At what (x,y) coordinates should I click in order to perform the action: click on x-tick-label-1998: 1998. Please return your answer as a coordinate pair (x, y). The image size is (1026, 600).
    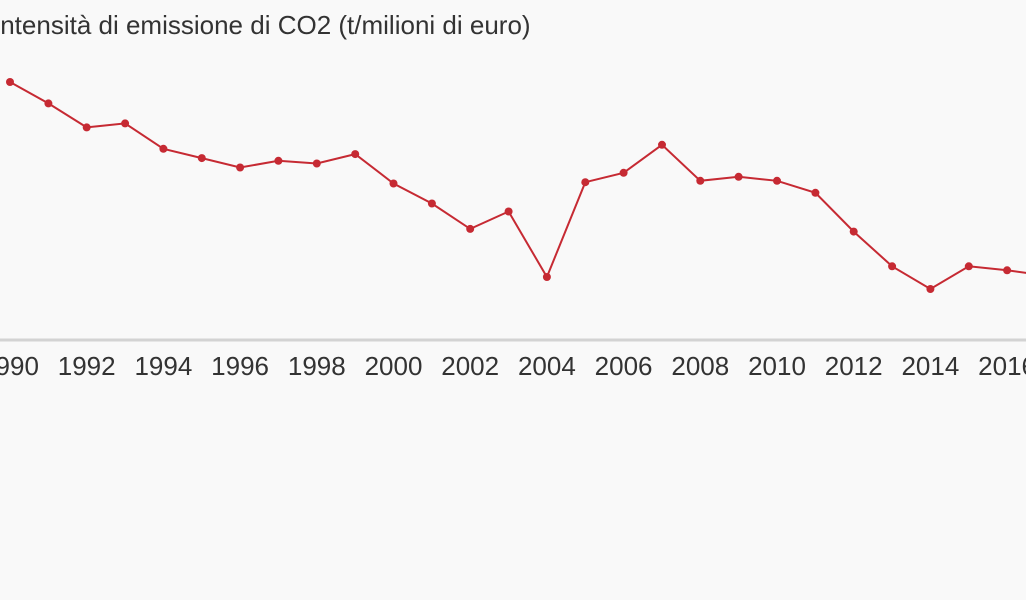
    Looking at the image, I should click on (317, 366).